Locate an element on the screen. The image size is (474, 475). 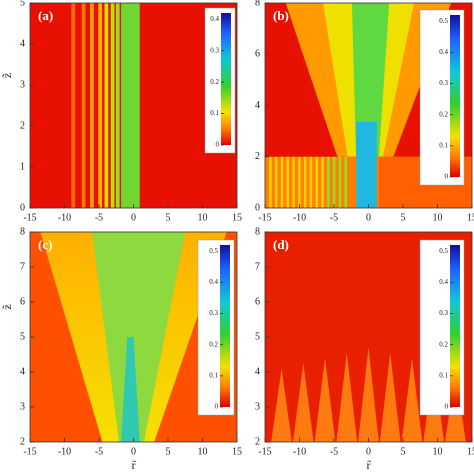
panel-label: (d) is located at coordinates (281, 244).